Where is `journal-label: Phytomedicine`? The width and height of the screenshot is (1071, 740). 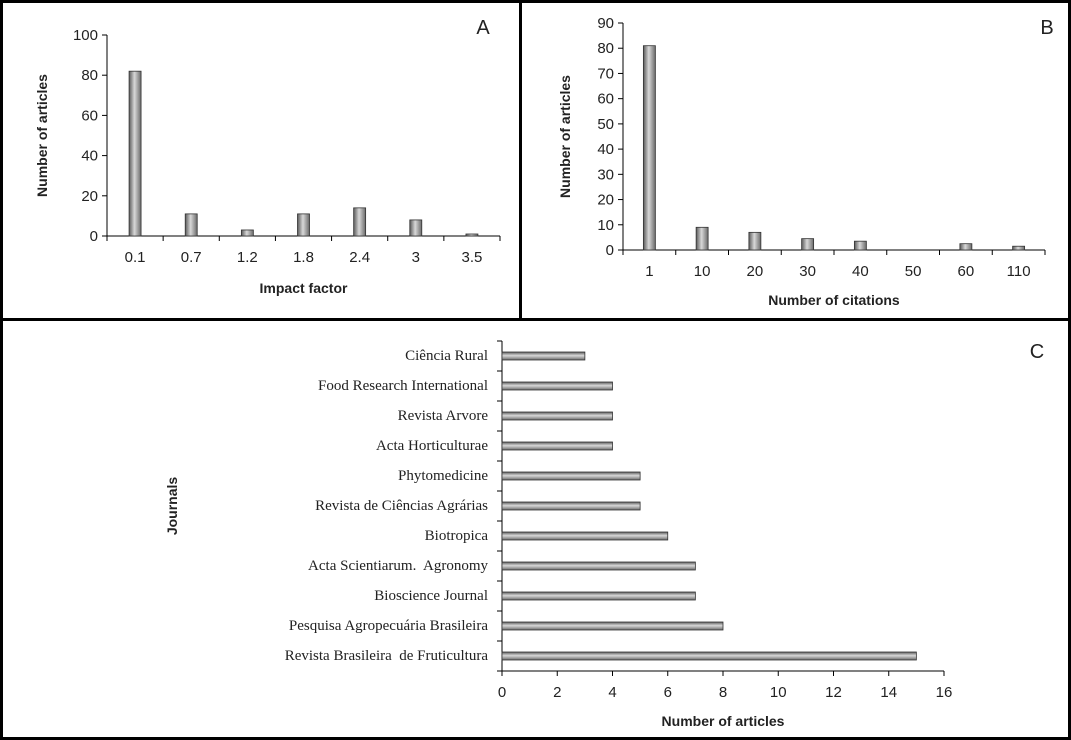 journal-label: Phytomedicine is located at coordinates (443, 476).